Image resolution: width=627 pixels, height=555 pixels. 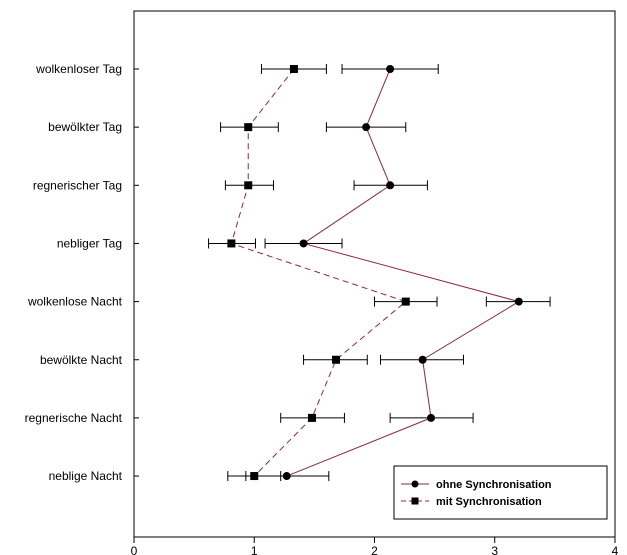 What do you see at coordinates (89, 243) in the screenshot?
I see `y-tick-label: nebliger Tag` at bounding box center [89, 243].